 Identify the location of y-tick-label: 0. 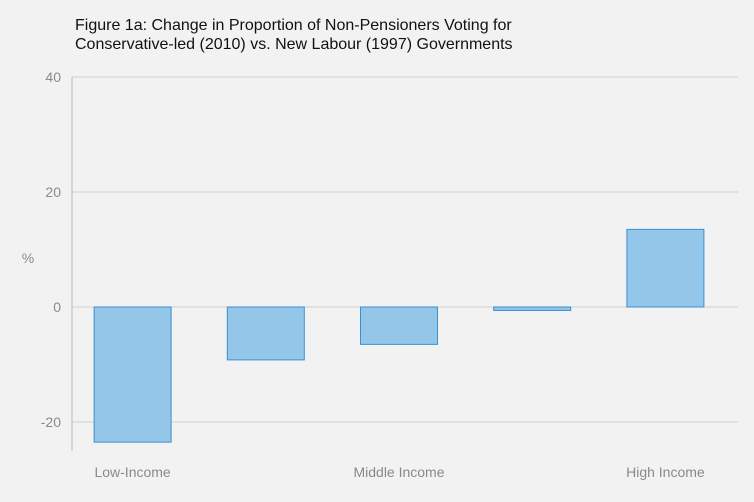
(57, 307).